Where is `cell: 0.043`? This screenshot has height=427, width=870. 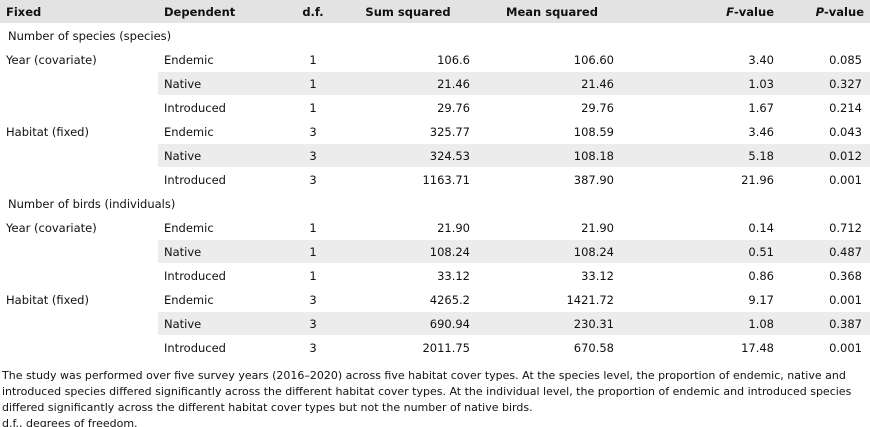
cell: 0.043 is located at coordinates (825, 131).